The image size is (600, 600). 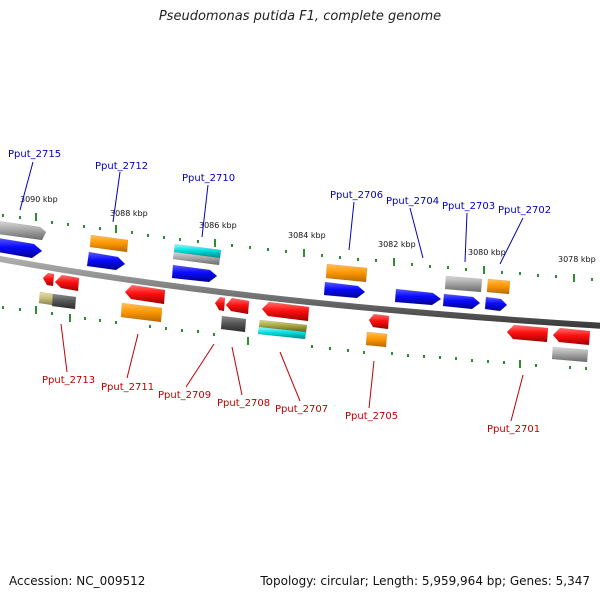 What do you see at coordinates (68, 380) in the screenshot?
I see `gene-label-reverse: Pput_2713` at bounding box center [68, 380].